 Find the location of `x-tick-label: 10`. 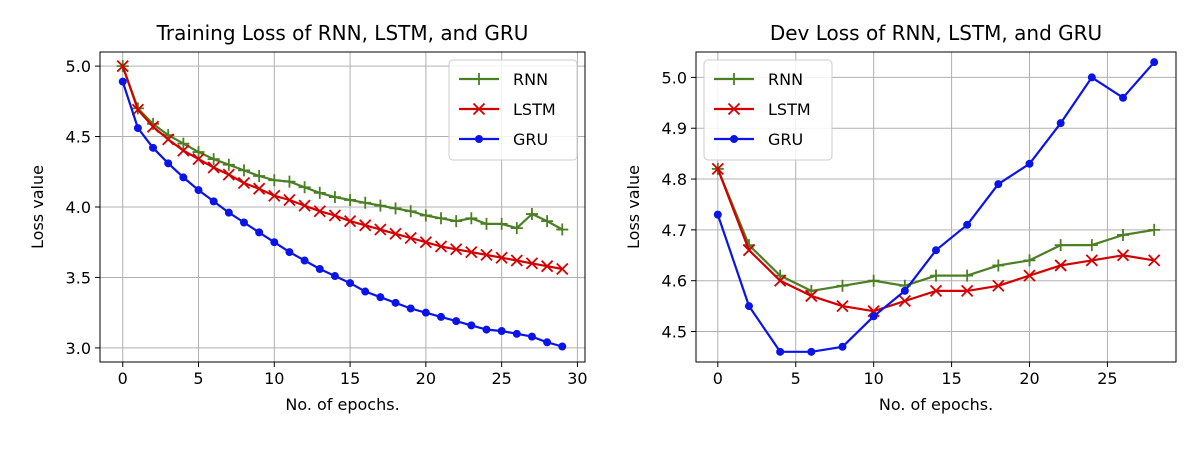

x-tick-label: 10 is located at coordinates (873, 378).